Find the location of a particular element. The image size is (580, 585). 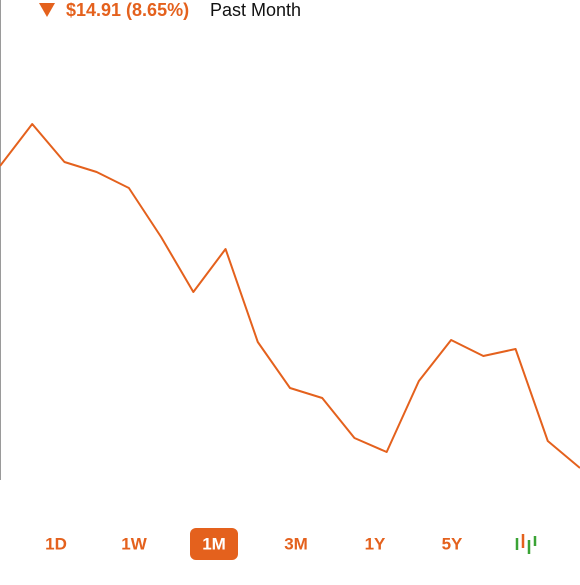

range-button: 5Y is located at coordinates (452, 543).